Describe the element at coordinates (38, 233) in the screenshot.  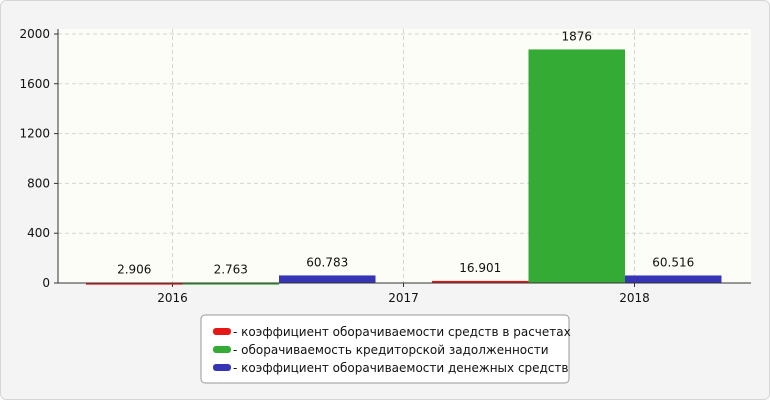
I see `y-tick-label: 400` at that location.